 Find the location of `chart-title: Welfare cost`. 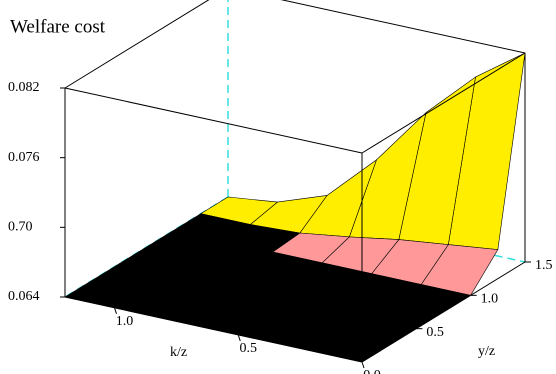

chart-title: Welfare cost is located at coordinates (58, 26).